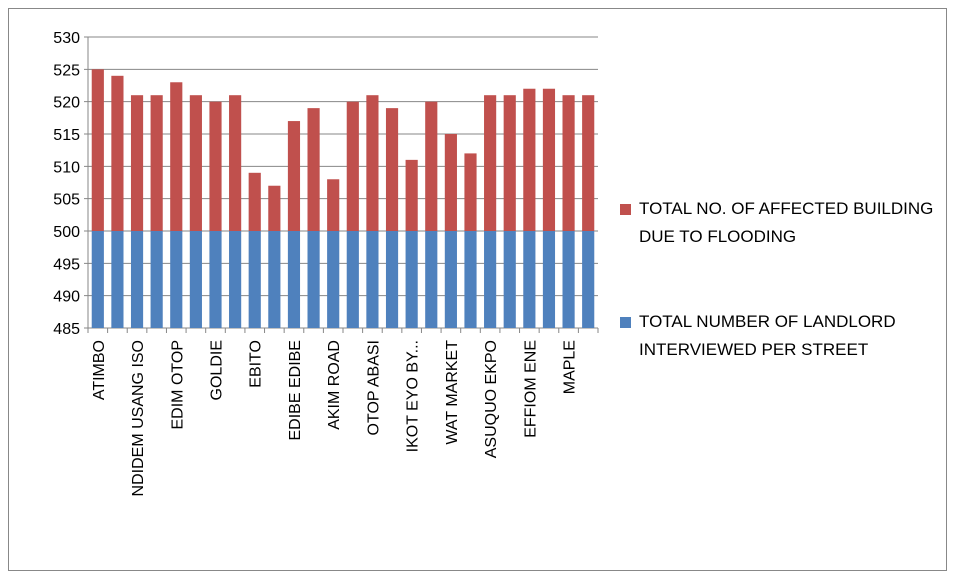  What do you see at coordinates (99, 370) in the screenshot?
I see `x-tick-label: ATIMBO` at bounding box center [99, 370].